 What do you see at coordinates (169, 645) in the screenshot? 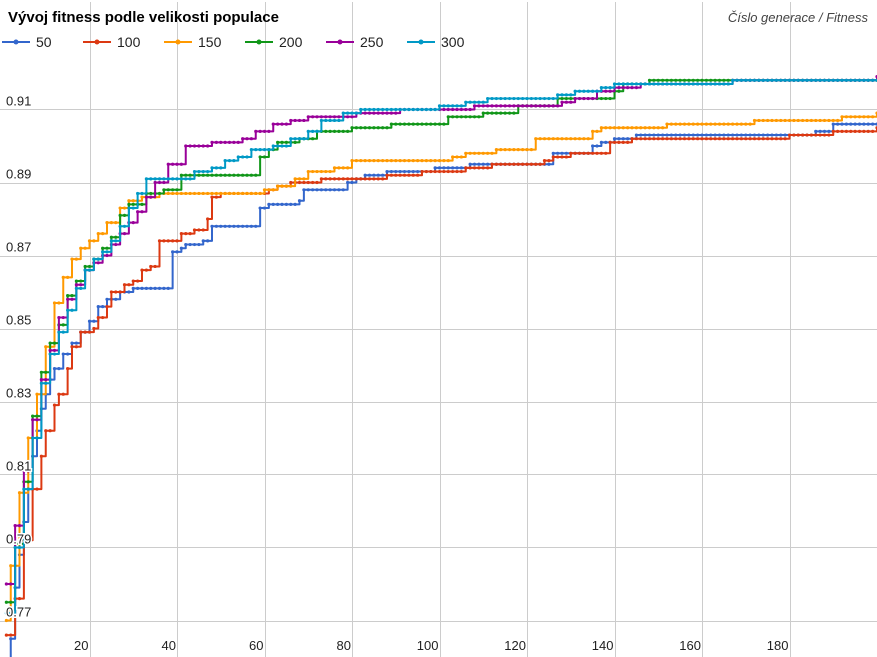
I see `x-tick-label: 40` at bounding box center [169, 645].